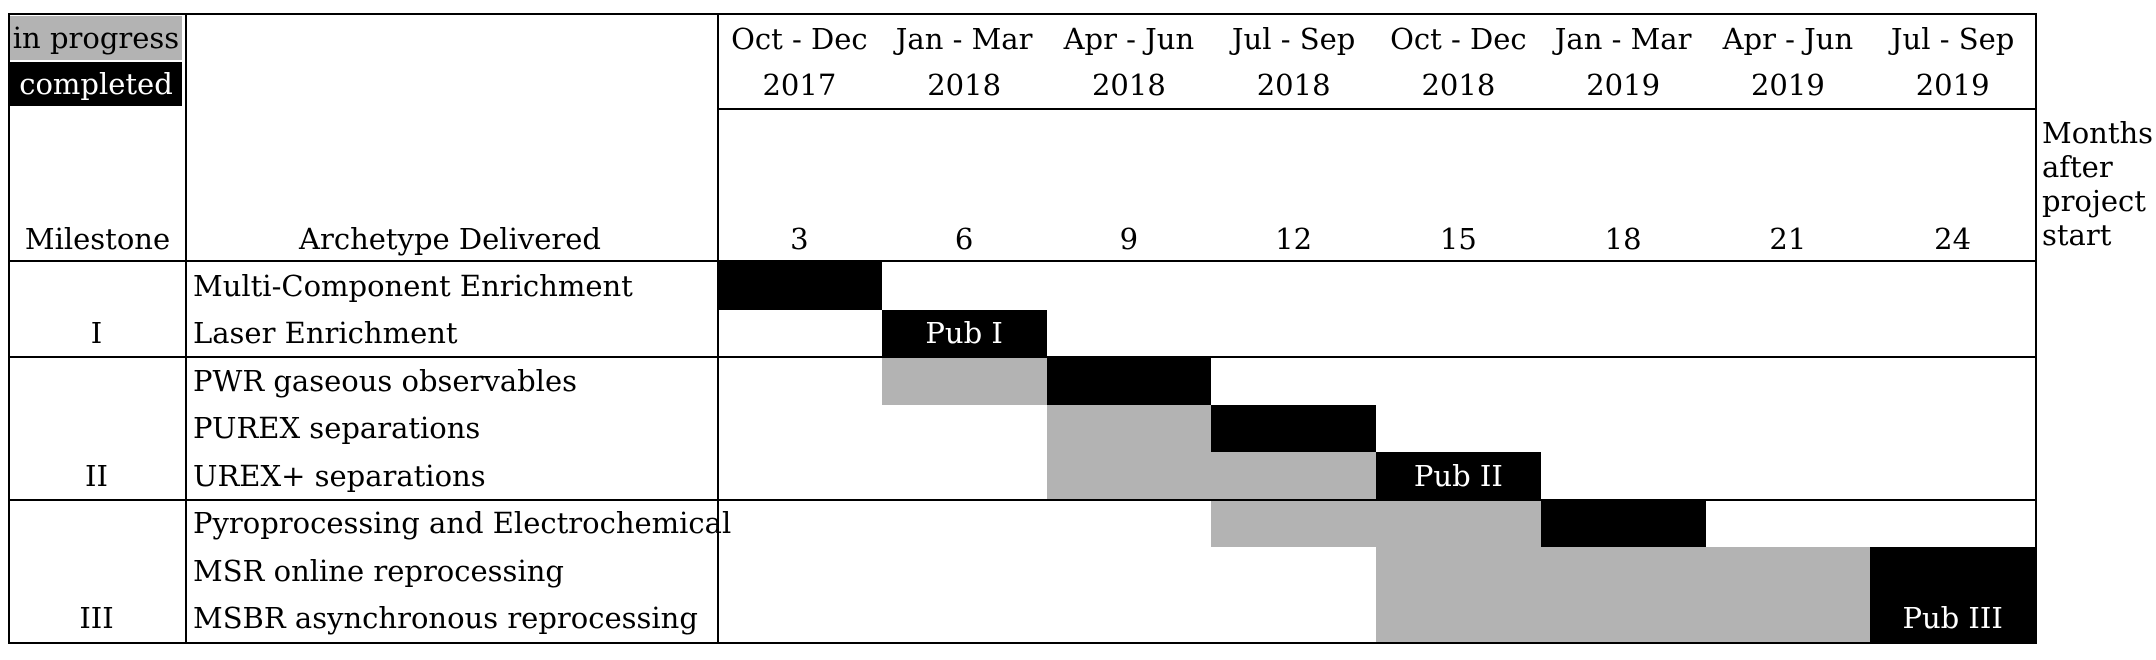 This screenshot has width=2156, height=660. What do you see at coordinates (445, 618) in the screenshot?
I see `archetype-label: MSBR asynchronous reprocessing` at bounding box center [445, 618].